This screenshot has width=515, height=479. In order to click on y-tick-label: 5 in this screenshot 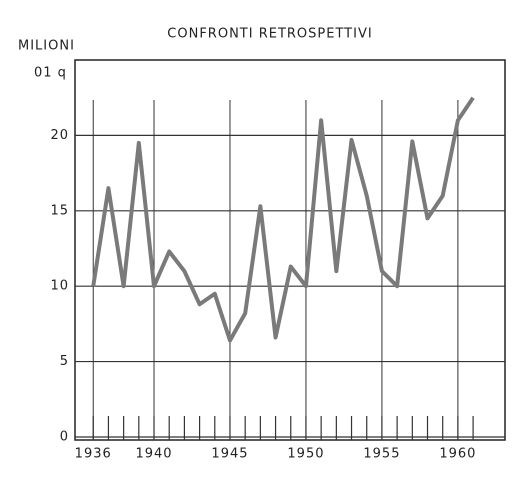, I will do `click(64, 361)`.